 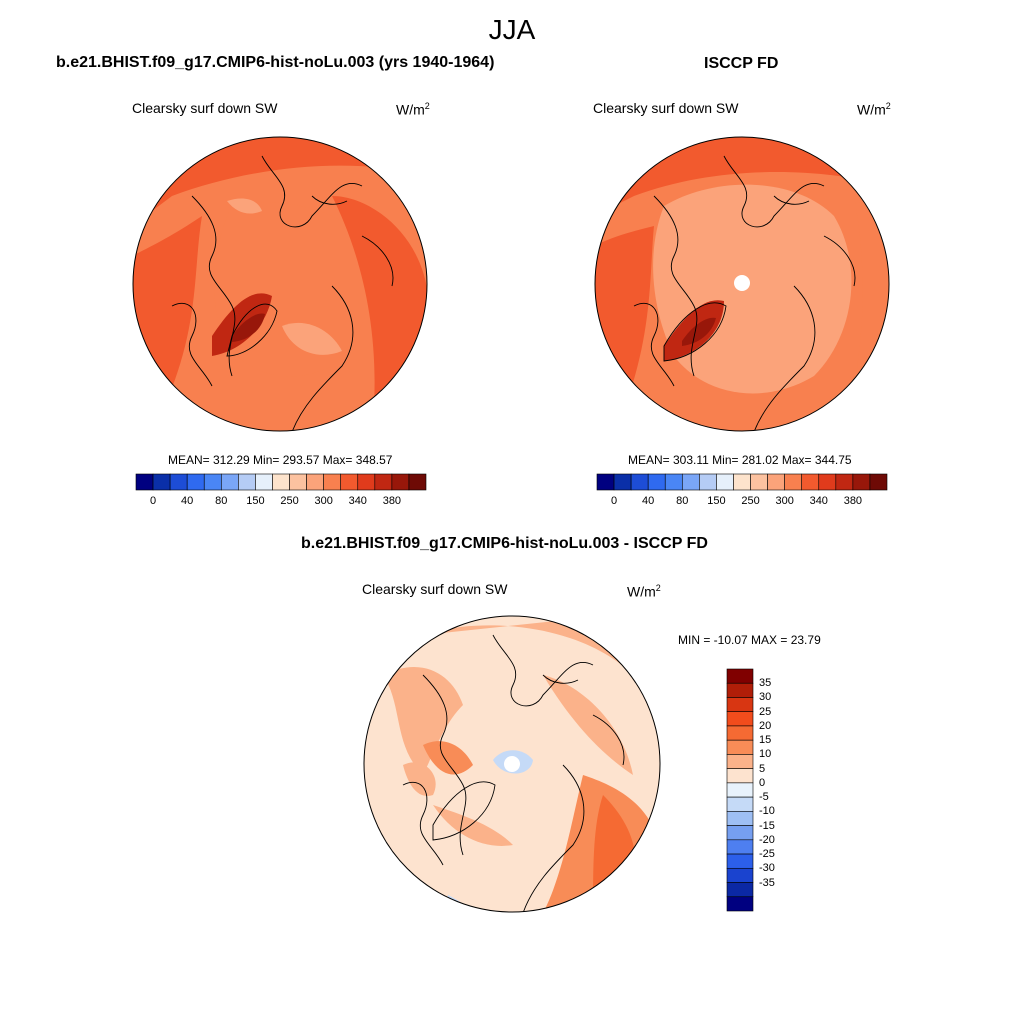 What do you see at coordinates (764, 797) in the screenshot?
I see `colorbar-tick-label: -5` at bounding box center [764, 797].